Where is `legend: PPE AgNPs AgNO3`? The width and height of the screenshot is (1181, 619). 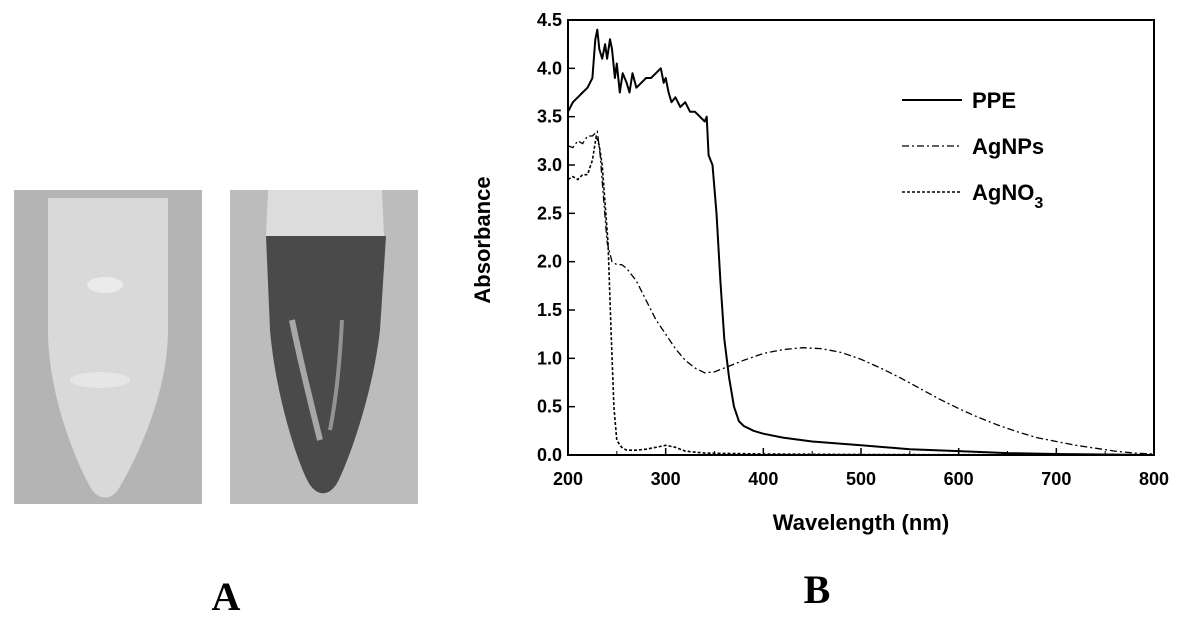 legend: PPE AgNPs AgNO3 is located at coordinates (973, 150).